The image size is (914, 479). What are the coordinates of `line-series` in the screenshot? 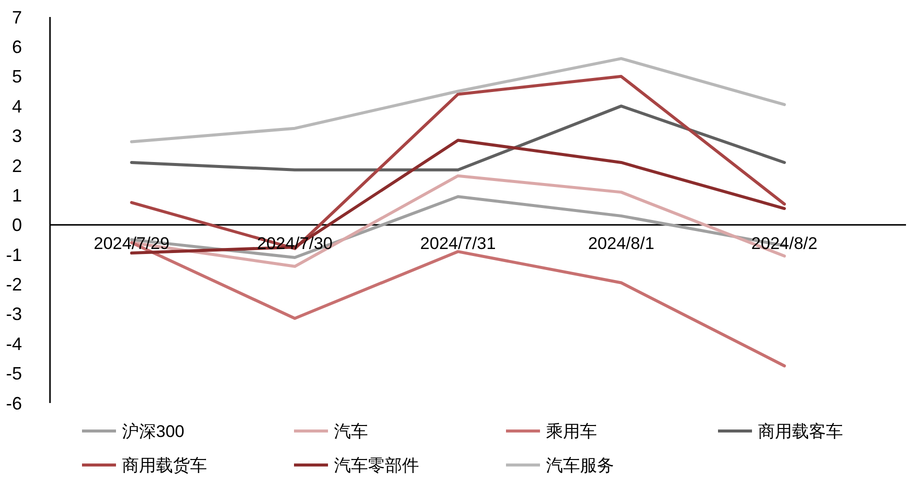 It's located at (458, 100).